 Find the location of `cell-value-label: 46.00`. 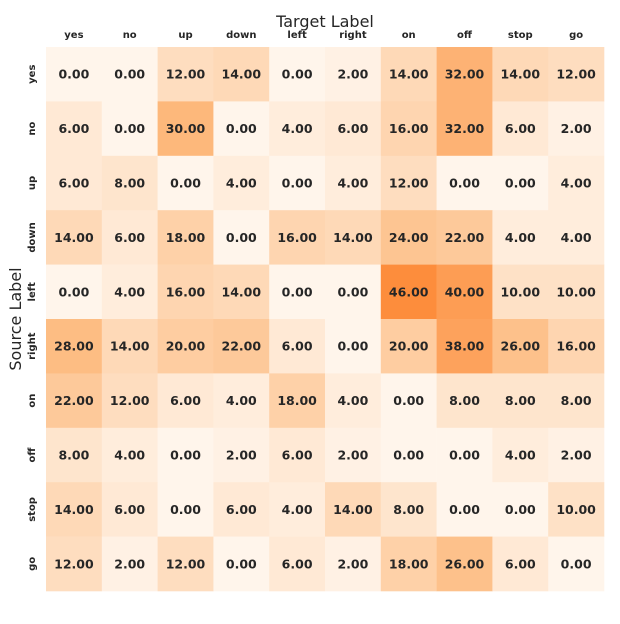

cell-value-label: 46.00 is located at coordinates (409, 291).